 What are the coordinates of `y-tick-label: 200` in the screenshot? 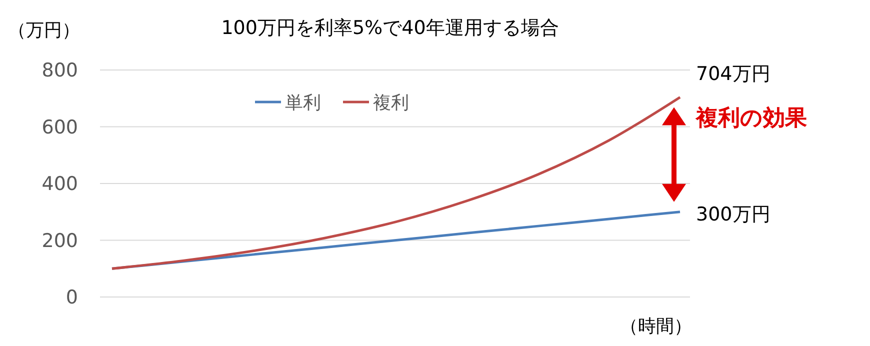 It's located at (60, 241).